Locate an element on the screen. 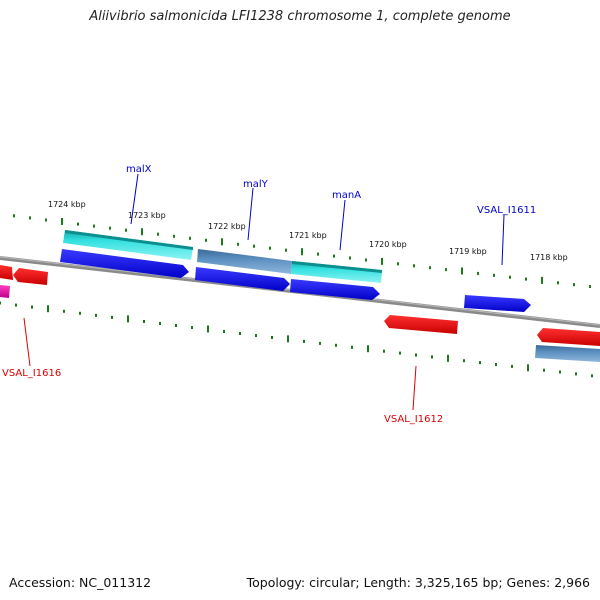 This screenshot has height=600, width=600. leader-line-VSAL_I1616 is located at coordinates (27, 342).